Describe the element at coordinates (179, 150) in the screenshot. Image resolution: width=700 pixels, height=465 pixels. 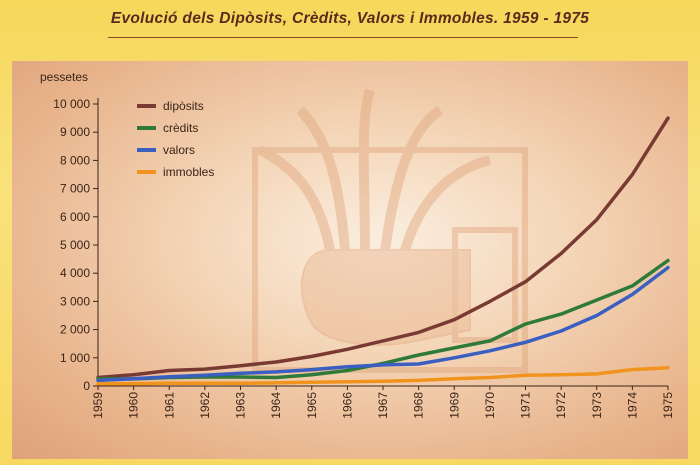
I see `legend-label: valors` at that location.